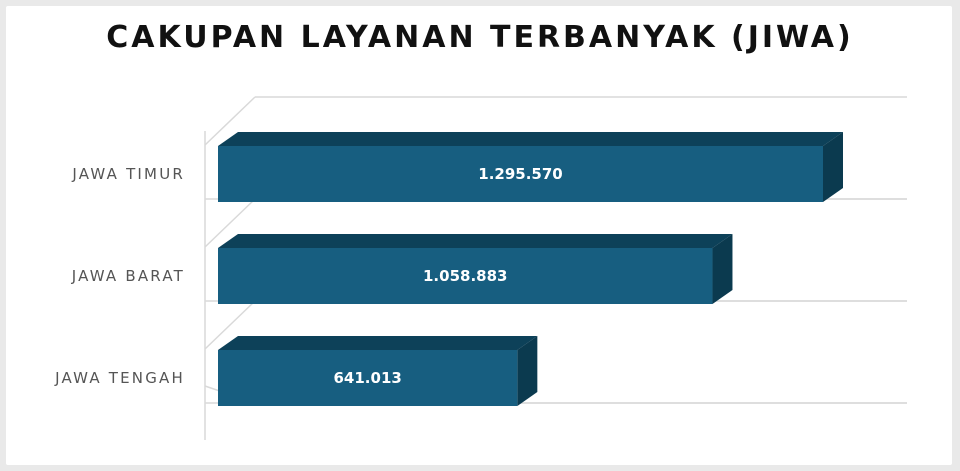 The image size is (960, 471). Describe the element at coordinates (128, 174) in the screenshot. I see `tick-label: JAWA TIMUR` at that location.